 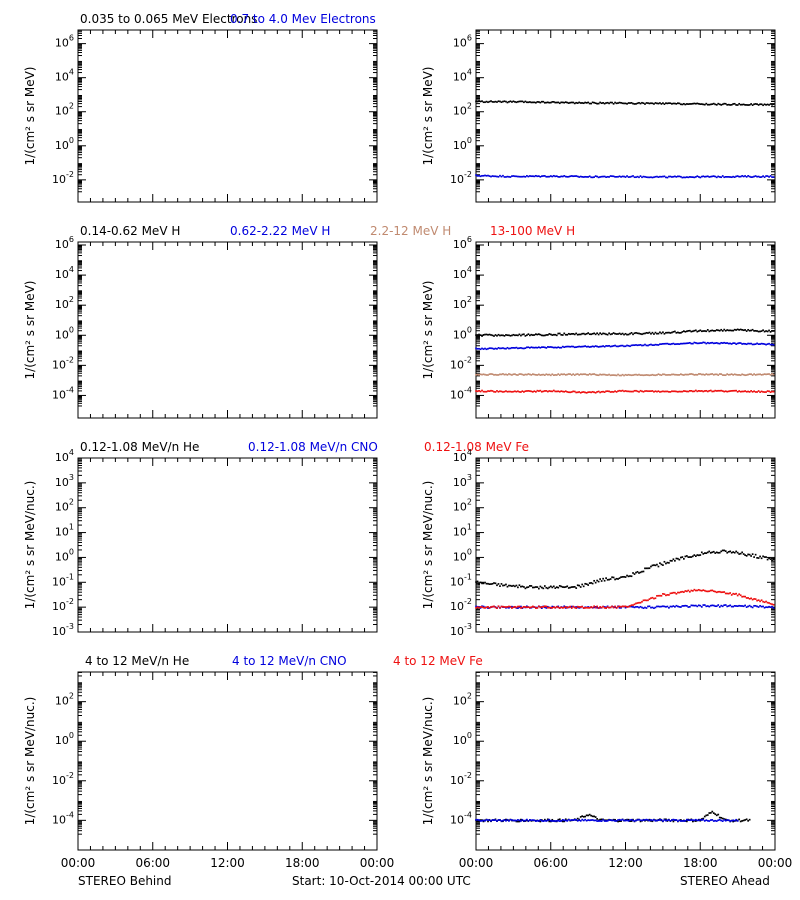 What do you see at coordinates (71, 527) in the screenshot?
I see `y-tick-exponent: 1` at bounding box center [71, 527].